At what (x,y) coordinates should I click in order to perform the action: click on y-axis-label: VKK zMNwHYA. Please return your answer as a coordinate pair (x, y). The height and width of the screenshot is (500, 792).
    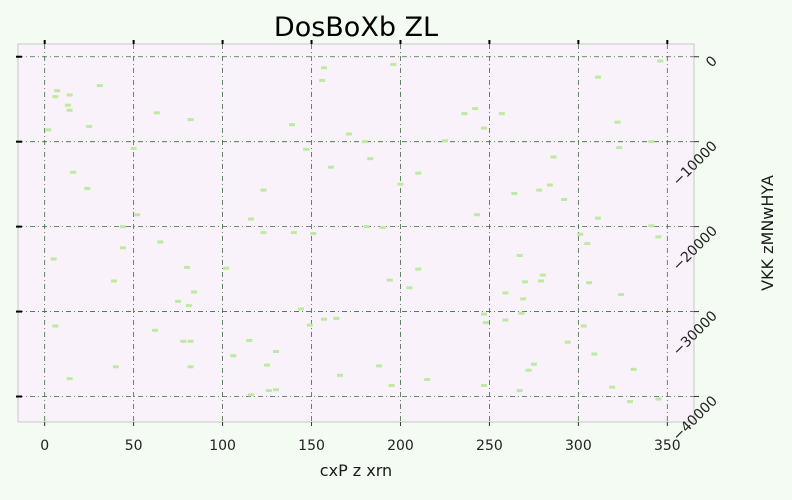
    Looking at the image, I should click on (767, 233).